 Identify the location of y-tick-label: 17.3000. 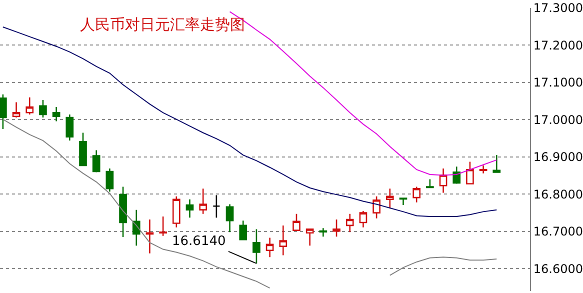
(558, 8).